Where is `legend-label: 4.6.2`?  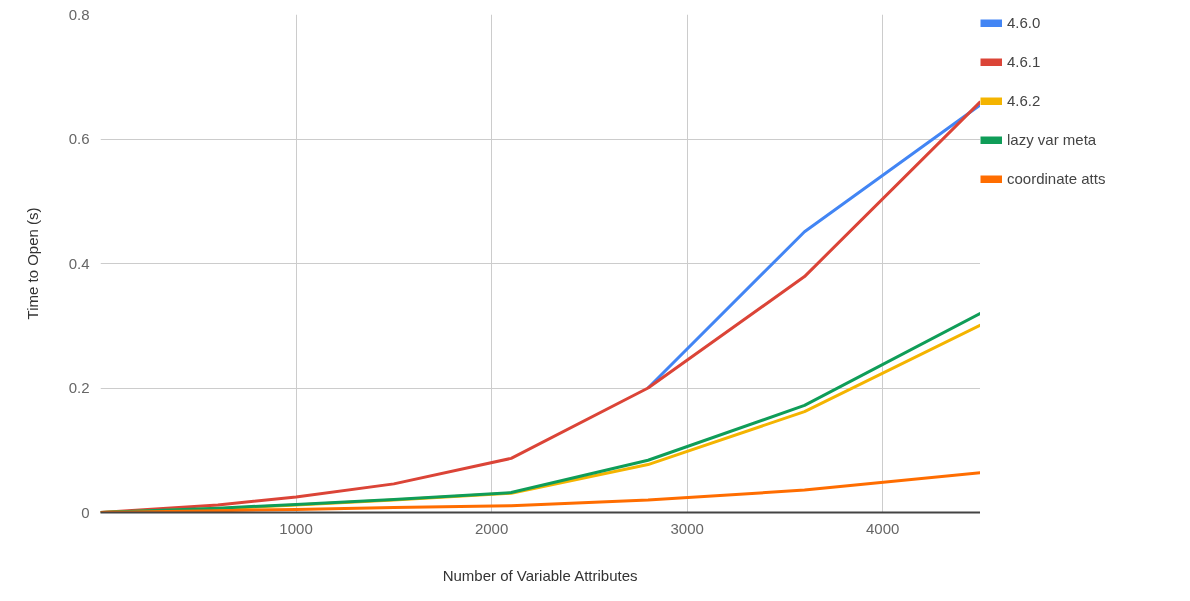 legend-label: 4.6.2 is located at coordinates (1024, 100).